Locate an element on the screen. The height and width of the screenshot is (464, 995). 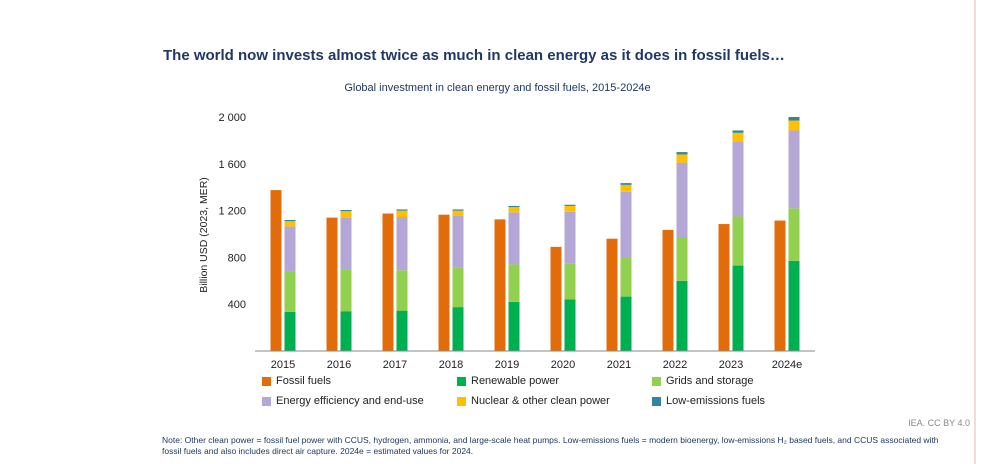
y-axis-title-group: Billion USD (2023, MER) is located at coordinates (204, 235).